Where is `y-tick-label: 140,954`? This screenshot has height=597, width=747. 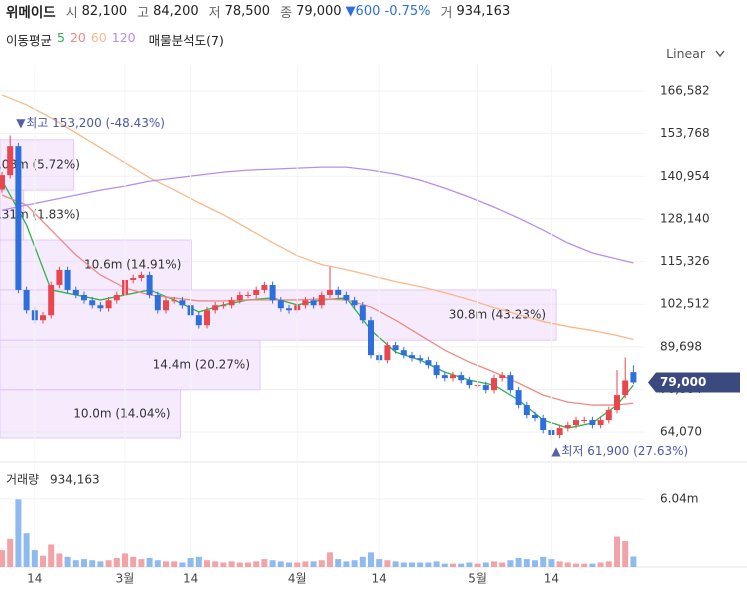
y-tick-label: 140,954 is located at coordinates (685, 176).